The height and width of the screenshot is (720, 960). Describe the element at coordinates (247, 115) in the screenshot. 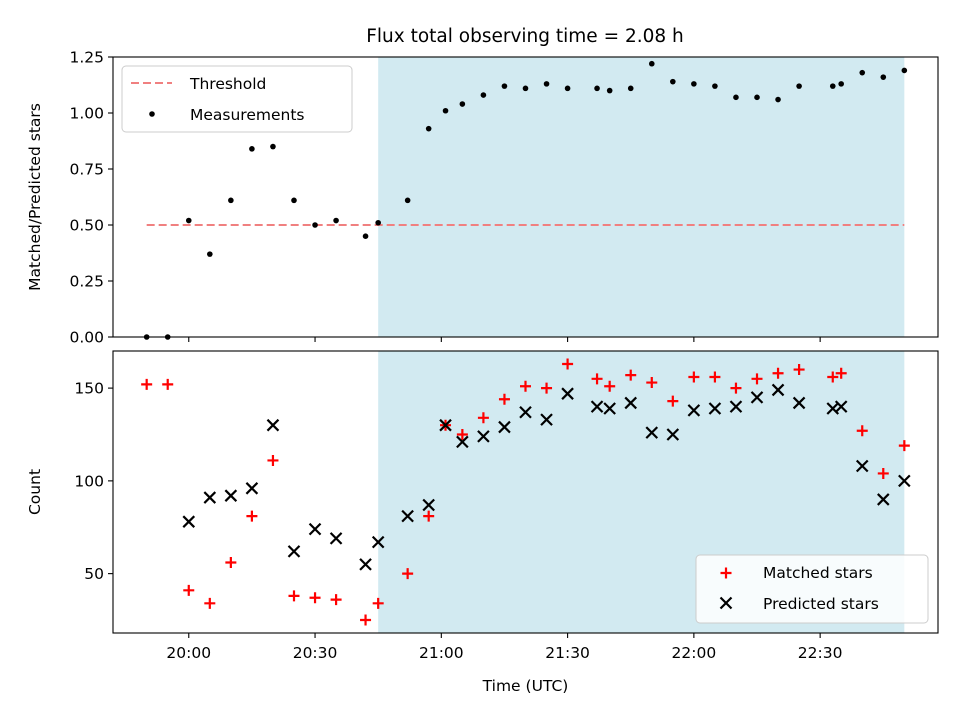

I see `legend-measurements-label: Measurements` at that location.